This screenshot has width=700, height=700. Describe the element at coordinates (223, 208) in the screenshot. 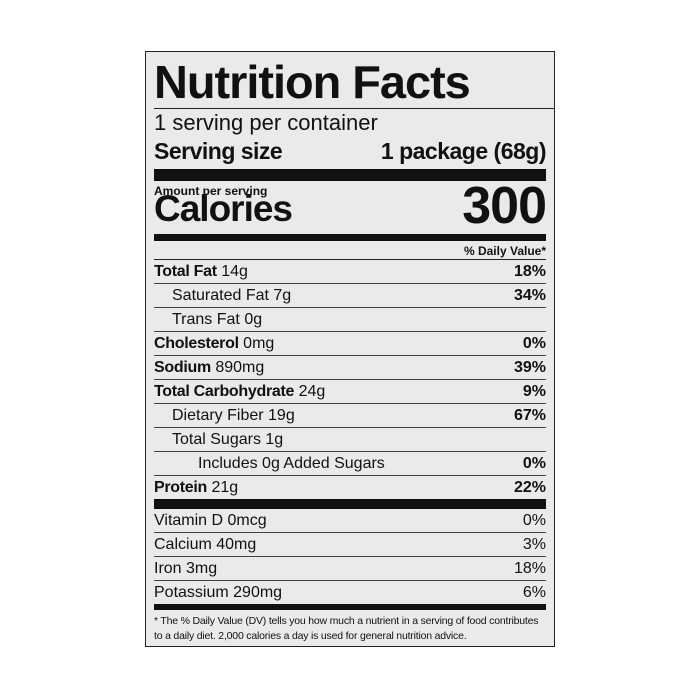

I see `calories-label: Calories` at that location.